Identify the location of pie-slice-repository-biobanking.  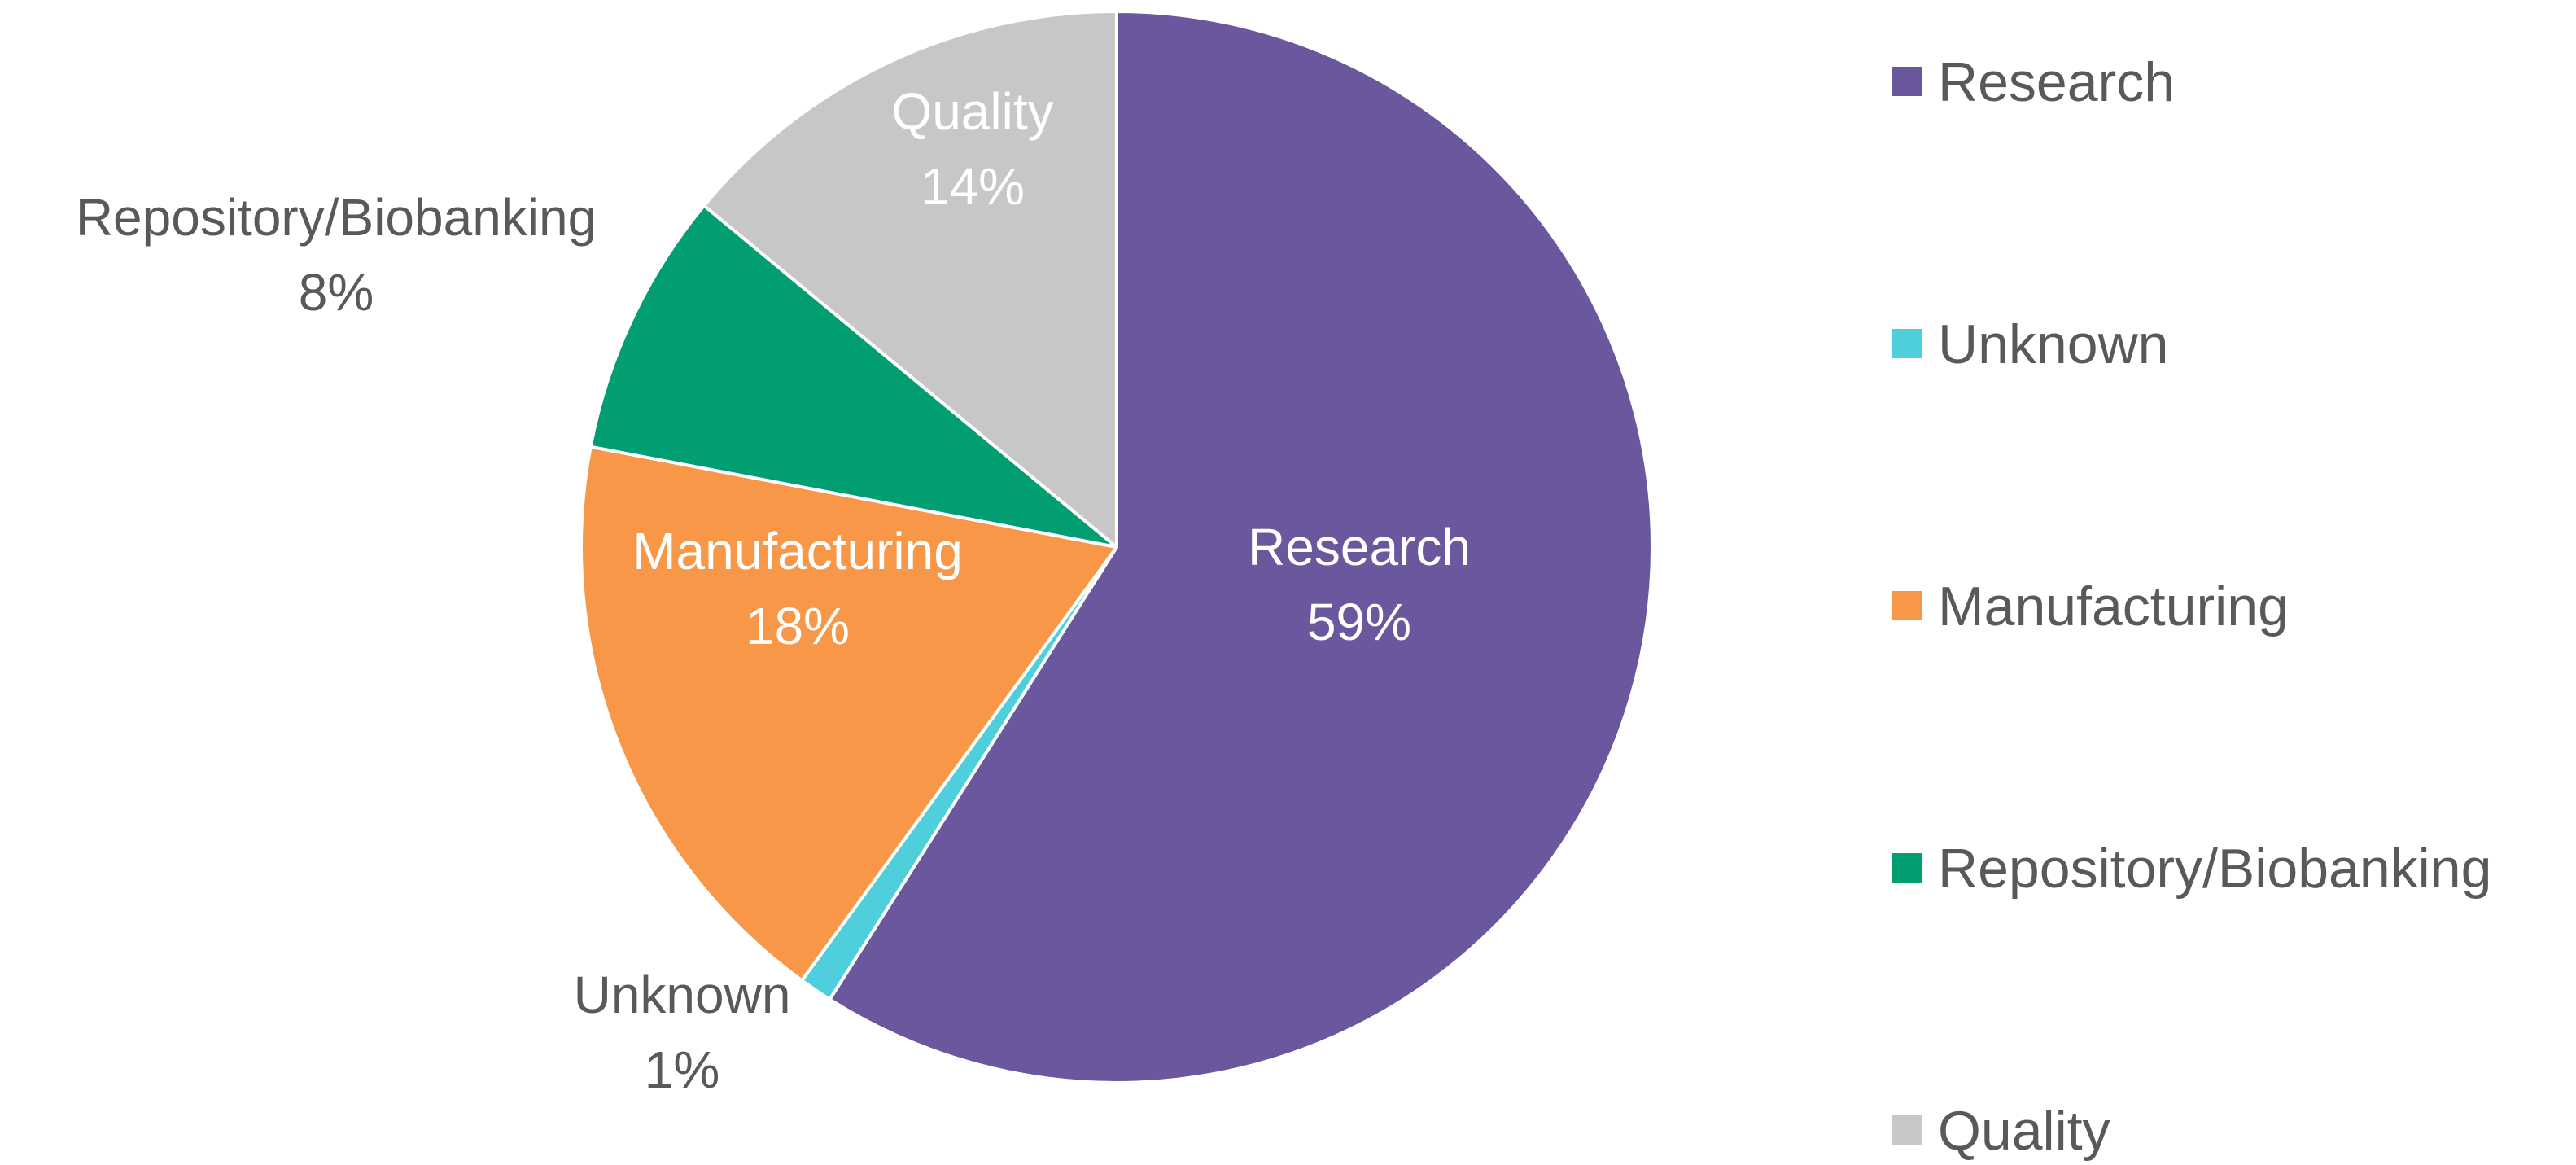
(853, 376).